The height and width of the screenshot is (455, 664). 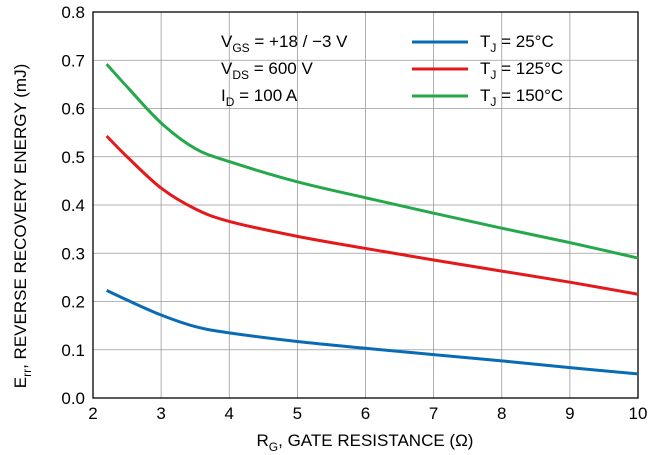 I want to click on x-tick-label: 4, so click(x=229, y=413).